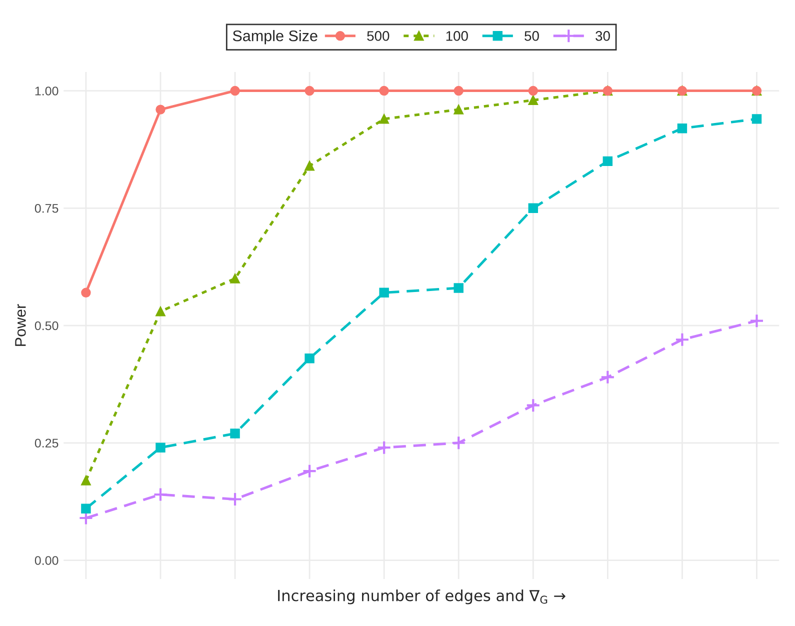 Image resolution: width=795 pixels, height=626 pixels. I want to click on legend-label: 50, so click(531, 36).